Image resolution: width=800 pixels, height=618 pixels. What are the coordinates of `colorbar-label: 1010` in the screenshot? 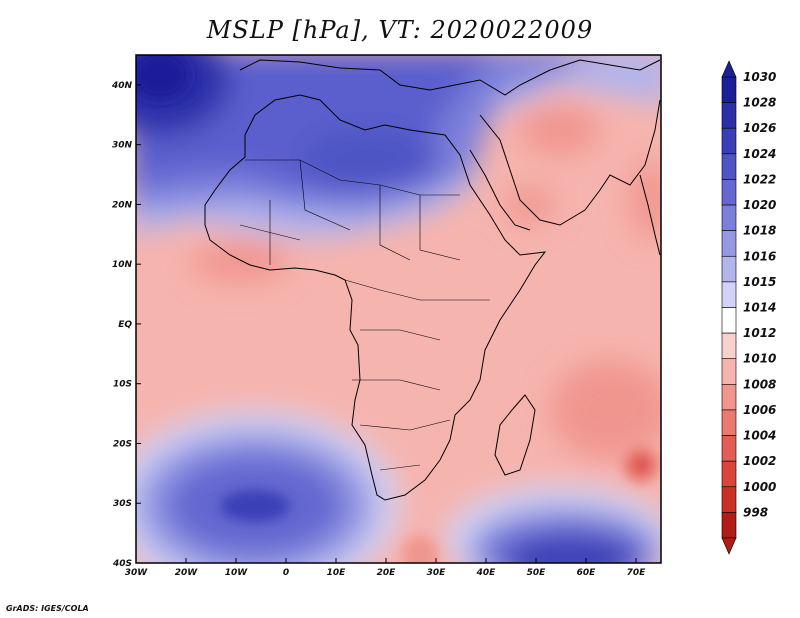 It's located at (759, 359).